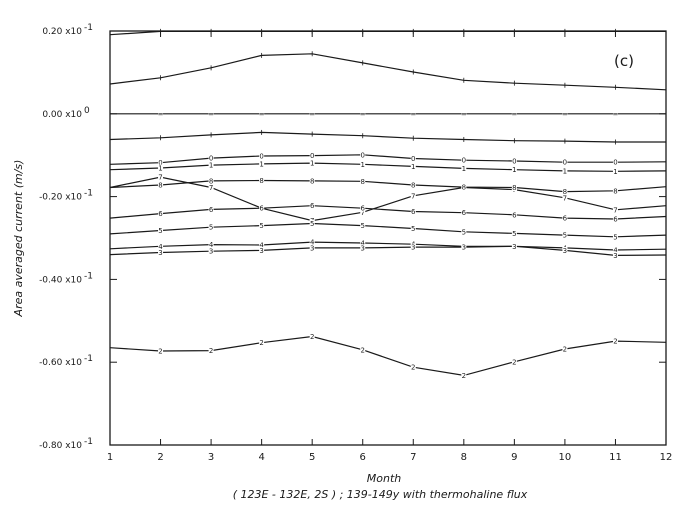 This screenshot has height=519, width=700. Describe the element at coordinates (60, 198) in the screenshot. I see `y-tick-label: -0.20 x10` at that location.